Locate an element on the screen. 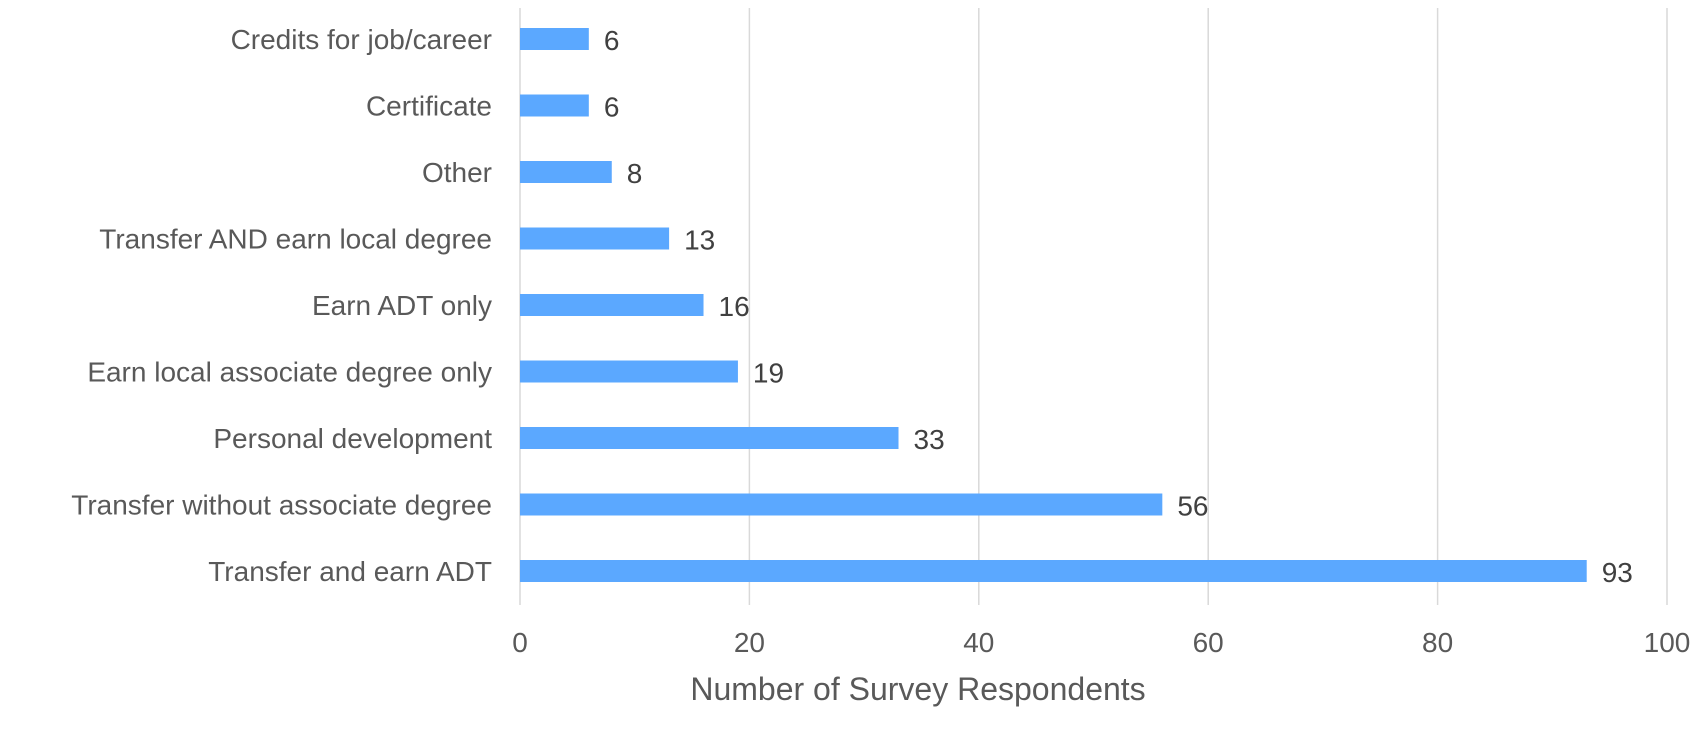 This screenshot has width=1701, height=746. category-label: Transfer and earn ADT is located at coordinates (350, 571).